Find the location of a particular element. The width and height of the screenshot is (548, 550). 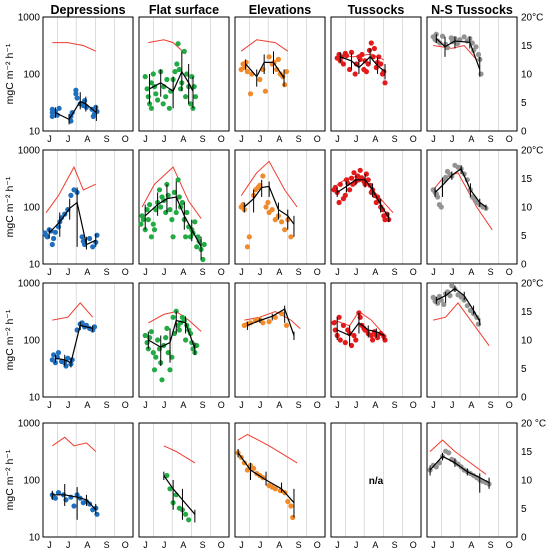

column-title: Elevations is located at coordinates (280, 10).